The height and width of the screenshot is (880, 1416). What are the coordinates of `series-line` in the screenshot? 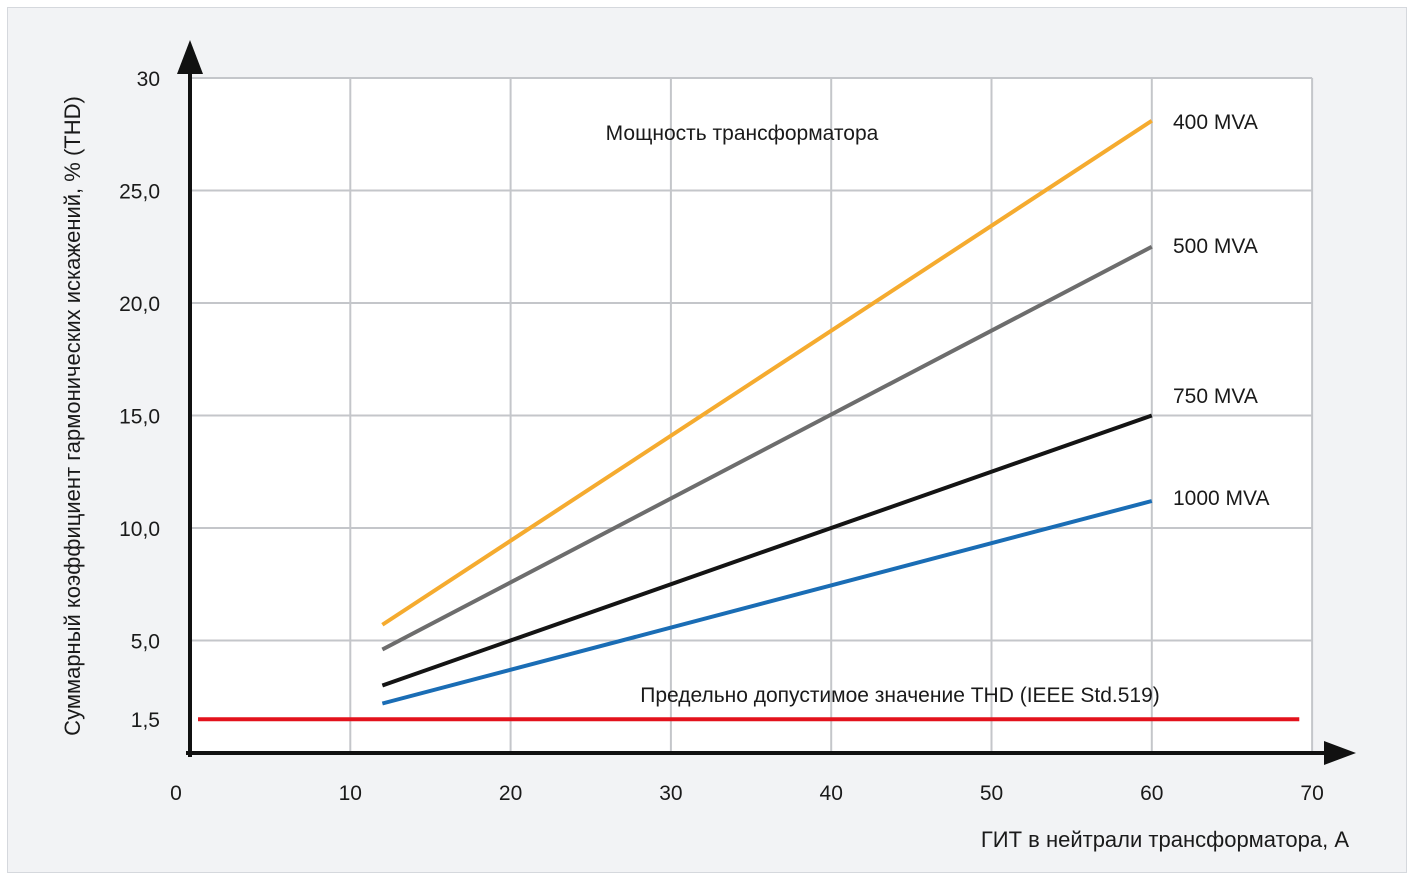 It's located at (767, 602).